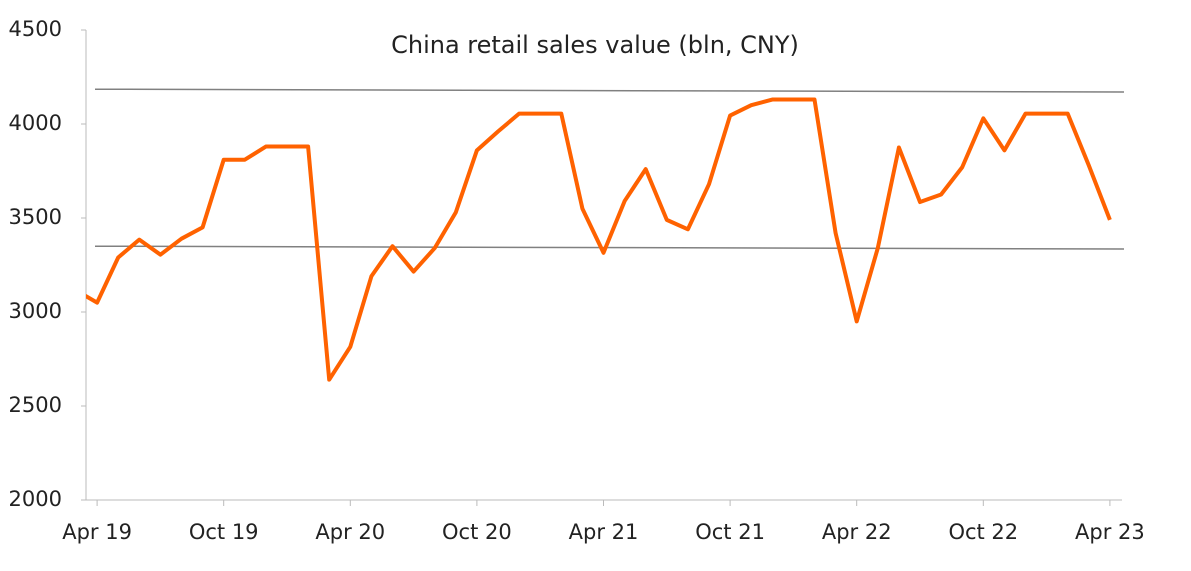  Describe the element at coordinates (350, 532) in the screenshot. I see `x-tick-label: Apr 20` at that location.